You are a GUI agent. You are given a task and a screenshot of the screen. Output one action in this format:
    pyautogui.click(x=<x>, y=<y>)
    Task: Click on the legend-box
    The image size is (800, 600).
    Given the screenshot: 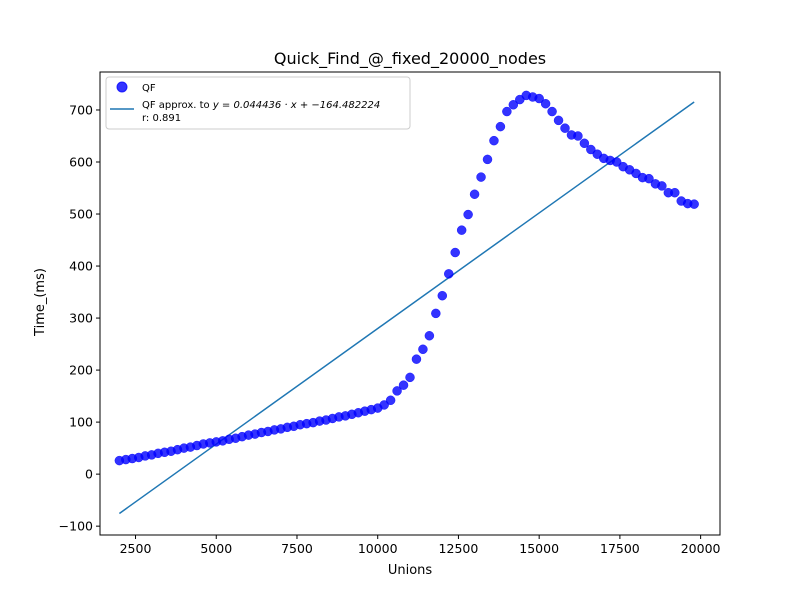 What is the action you would take?
    pyautogui.click(x=258, y=103)
    